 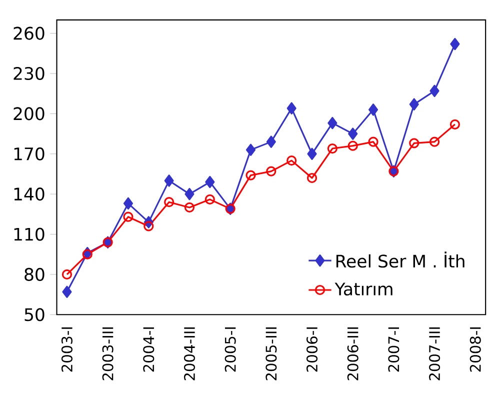 I want to click on y-tick-label: 110, so click(x=29, y=234).